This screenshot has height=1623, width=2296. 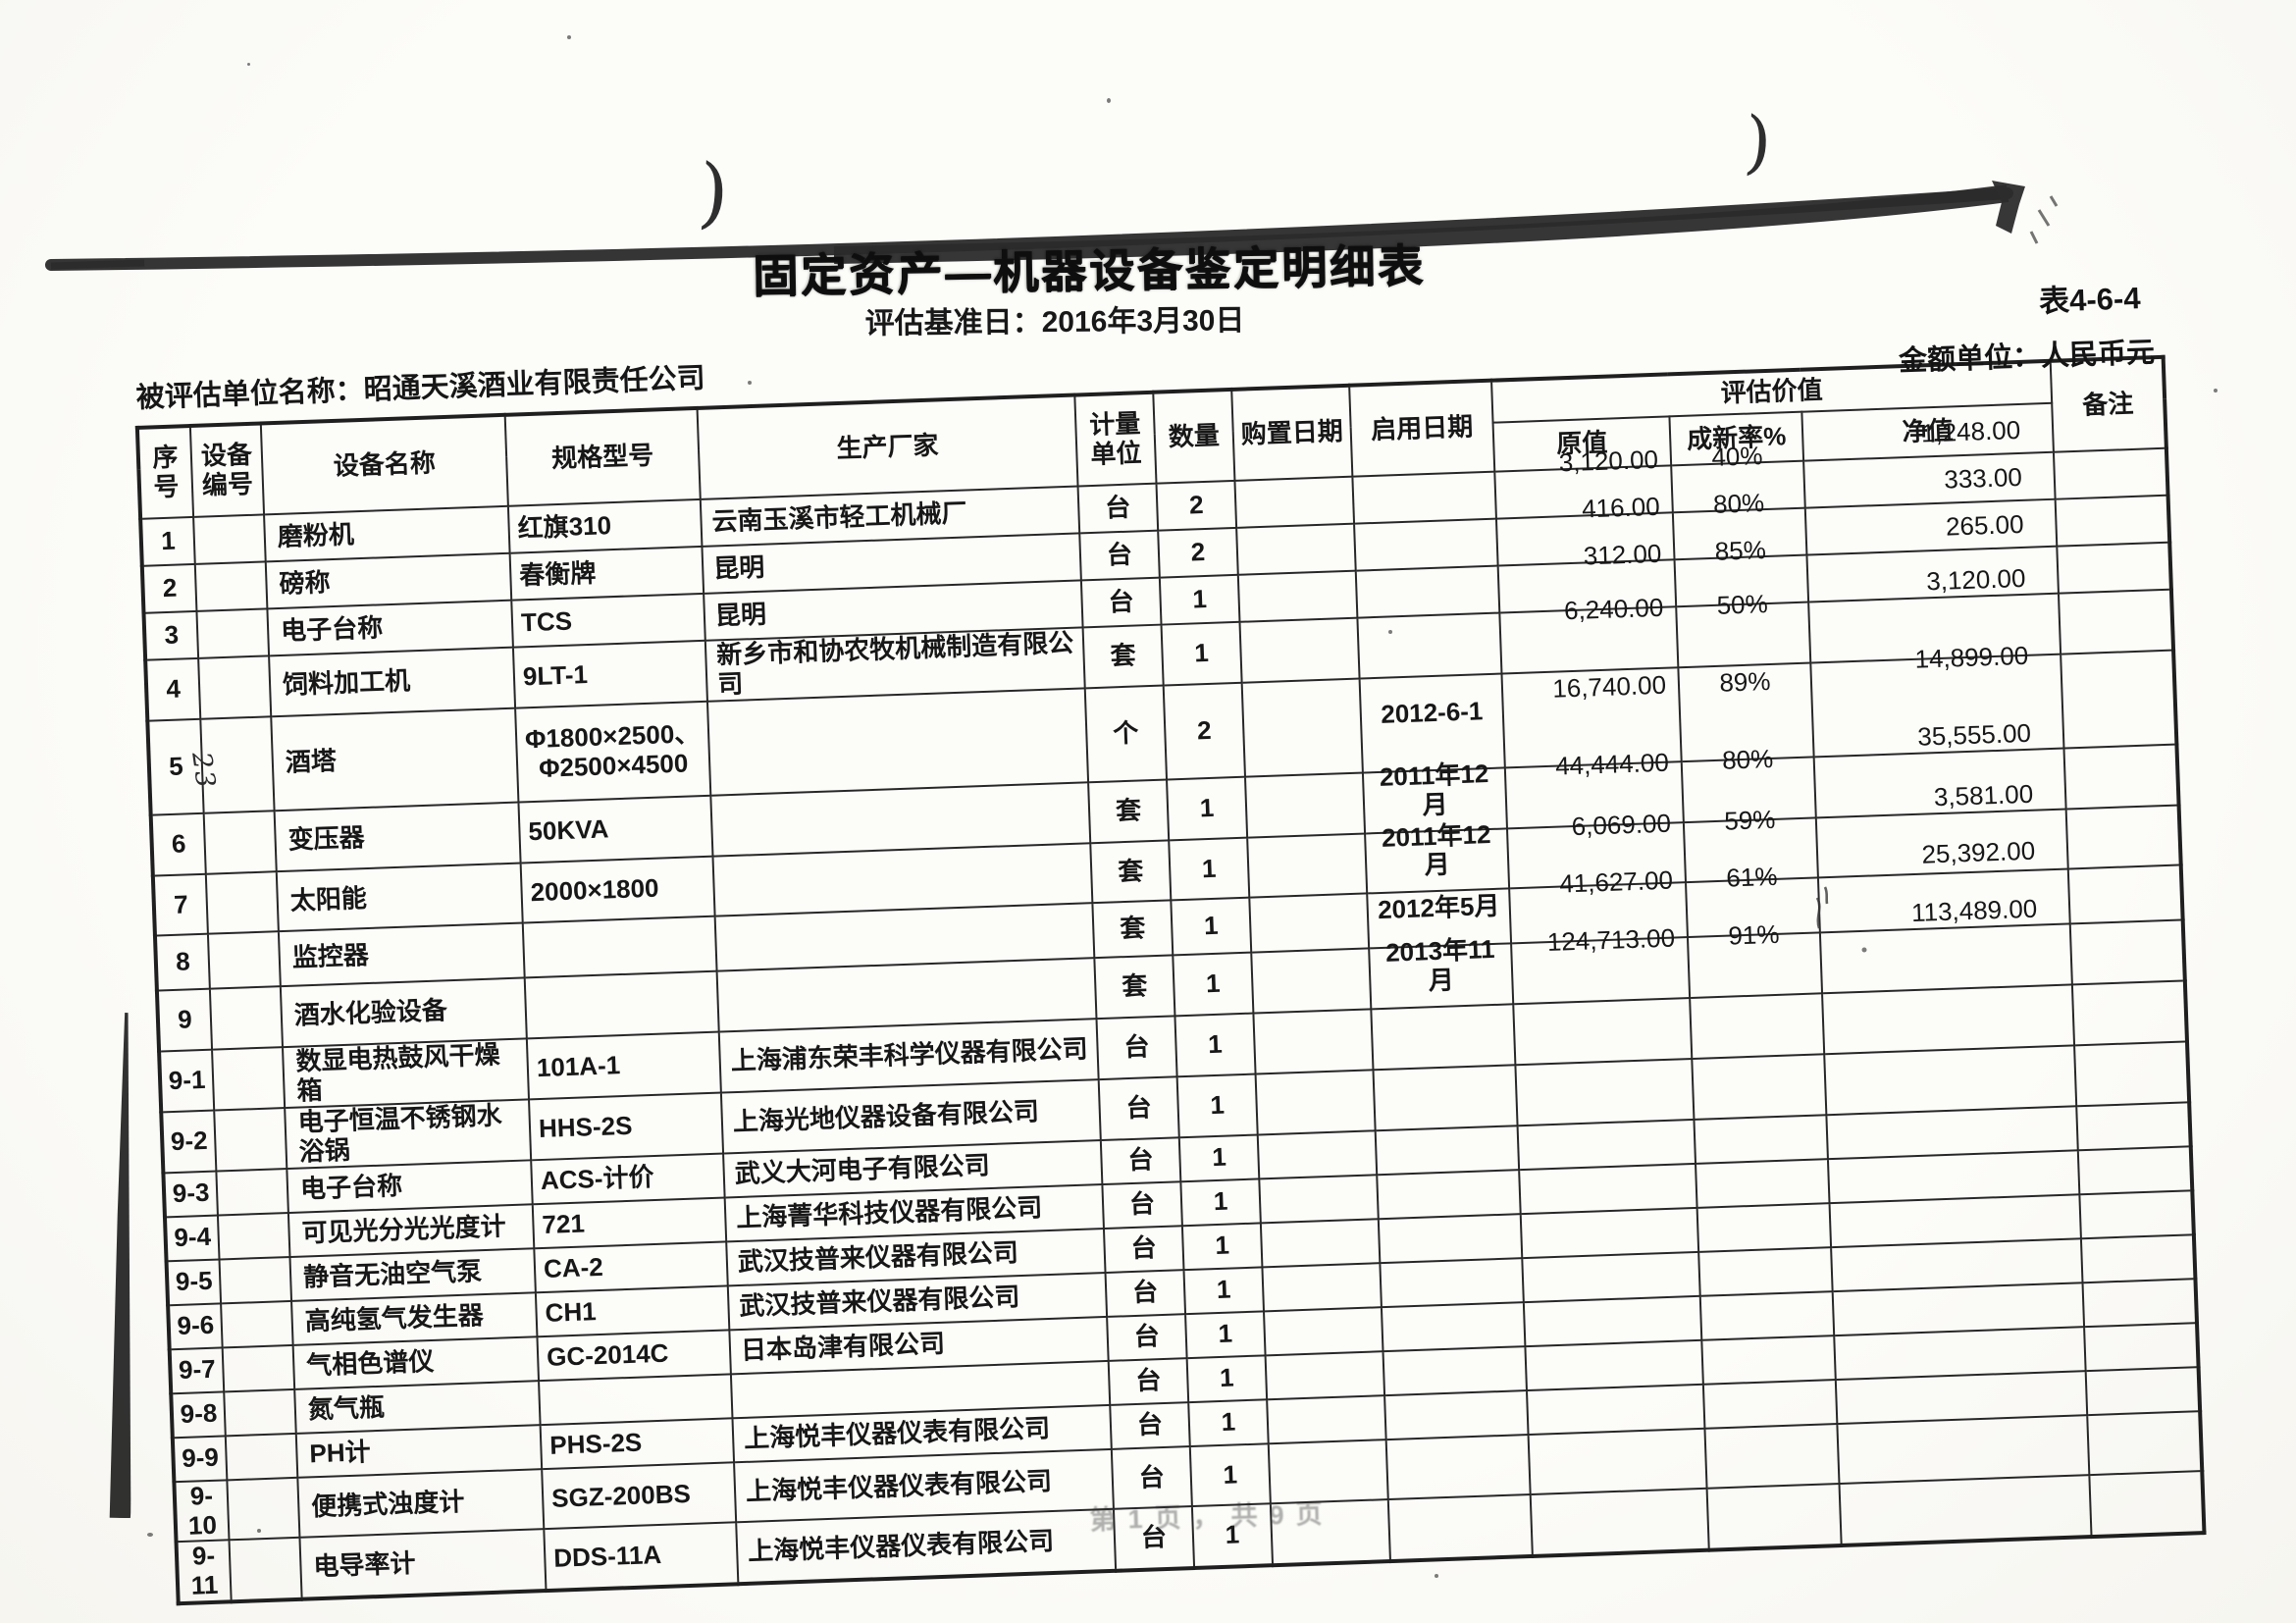 What do you see at coordinates (897, 742) in the screenshot?
I see `cell-manufacturer` at bounding box center [897, 742].